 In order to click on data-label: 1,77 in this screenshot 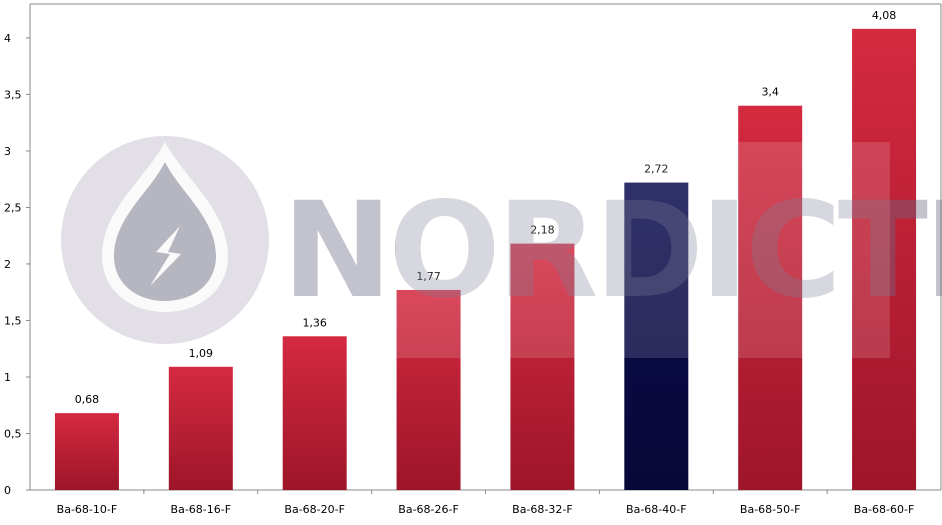, I will do `click(428, 276)`.